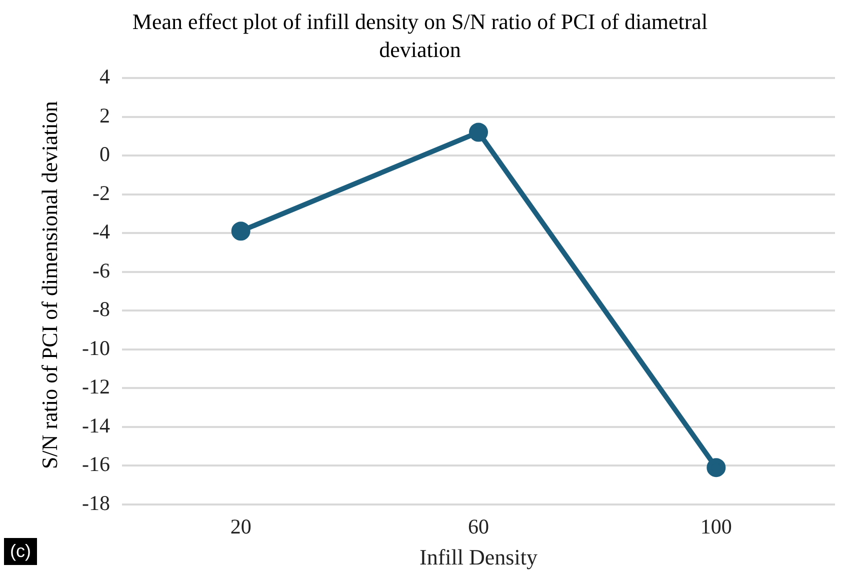 This screenshot has height=576, width=851. Describe the element at coordinates (101, 232) in the screenshot. I see `y-tick-label: -4` at that location.